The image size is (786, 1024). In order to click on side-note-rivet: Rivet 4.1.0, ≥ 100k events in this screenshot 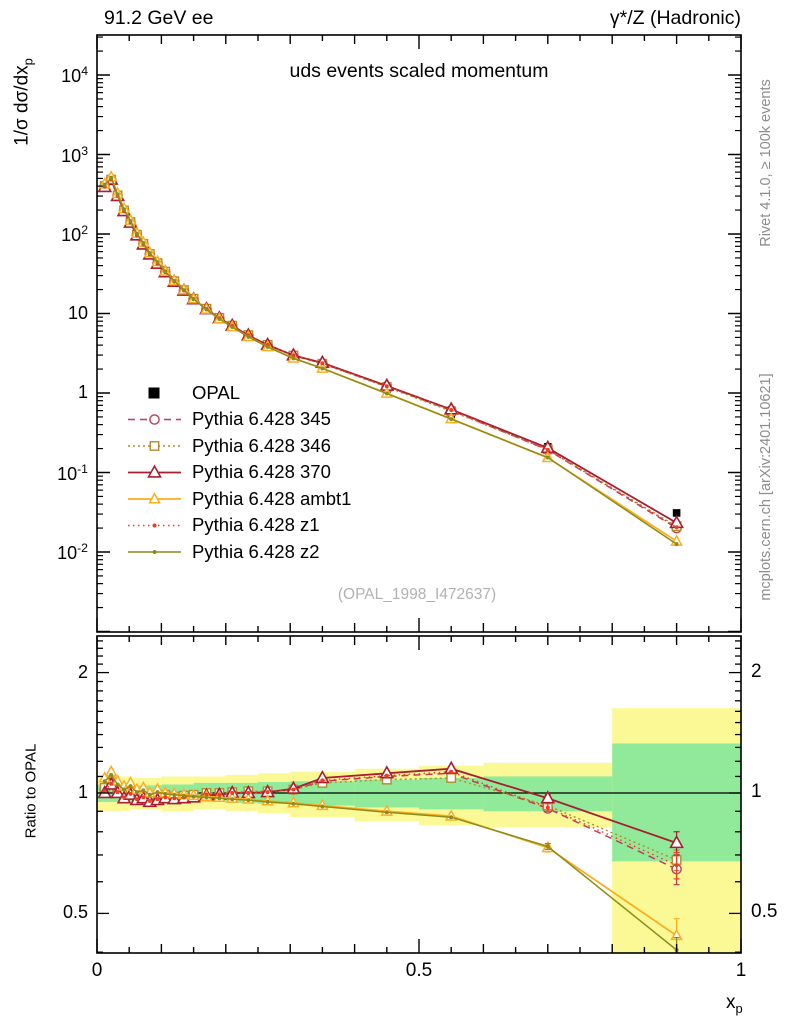, I will do `click(765, 163)`.